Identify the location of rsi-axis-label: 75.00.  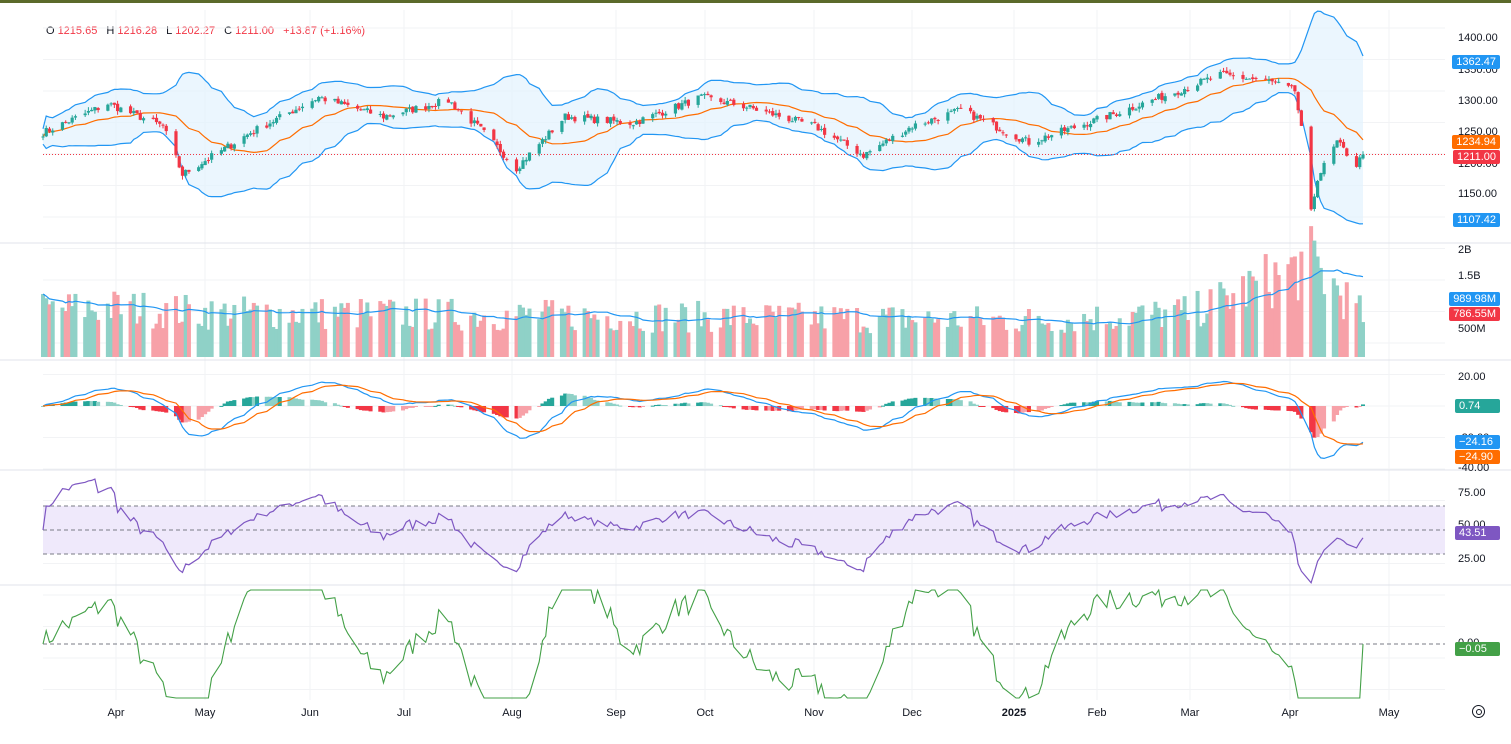
(1472, 493).